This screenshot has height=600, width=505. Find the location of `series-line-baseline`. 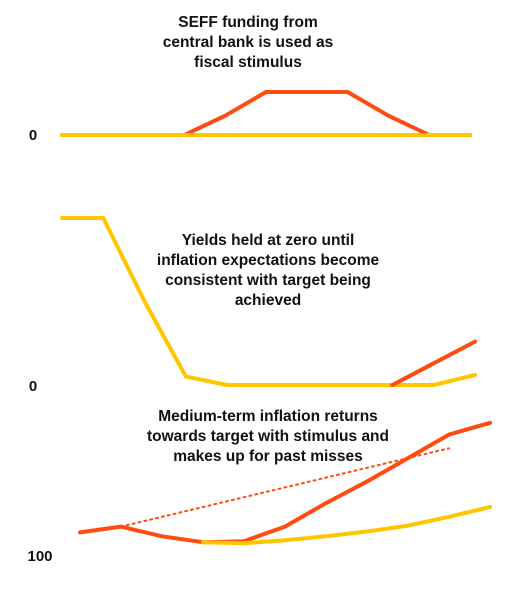

series-line-baseline is located at coordinates (346, 525).